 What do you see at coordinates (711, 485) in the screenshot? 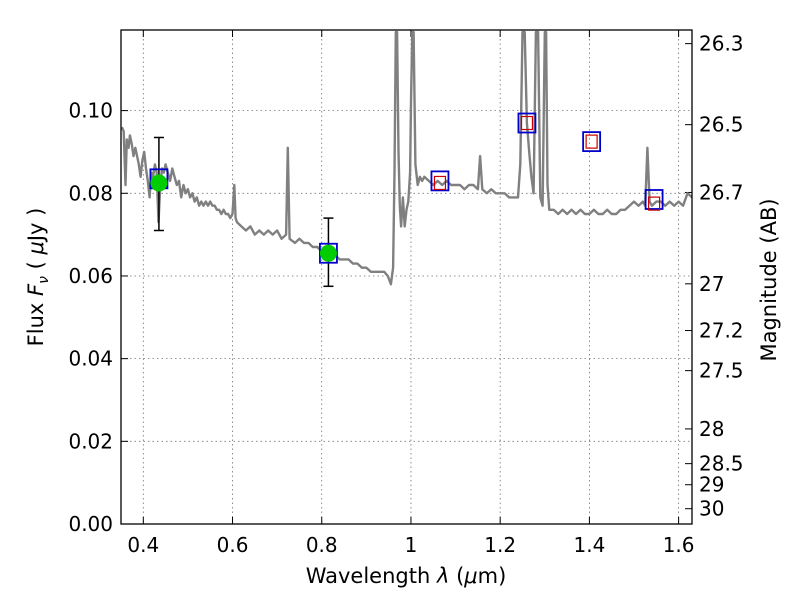
I see `y2-tick-label: 29` at bounding box center [711, 485].